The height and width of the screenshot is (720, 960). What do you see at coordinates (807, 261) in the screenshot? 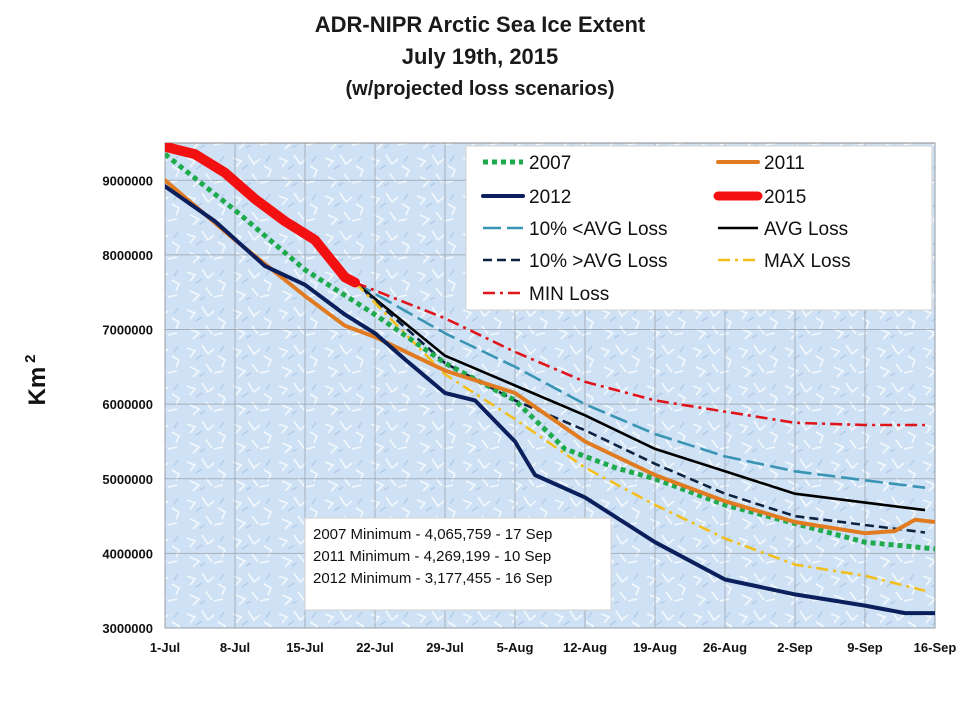
I see `legend-label-max-loss: MAX Loss` at bounding box center [807, 261].